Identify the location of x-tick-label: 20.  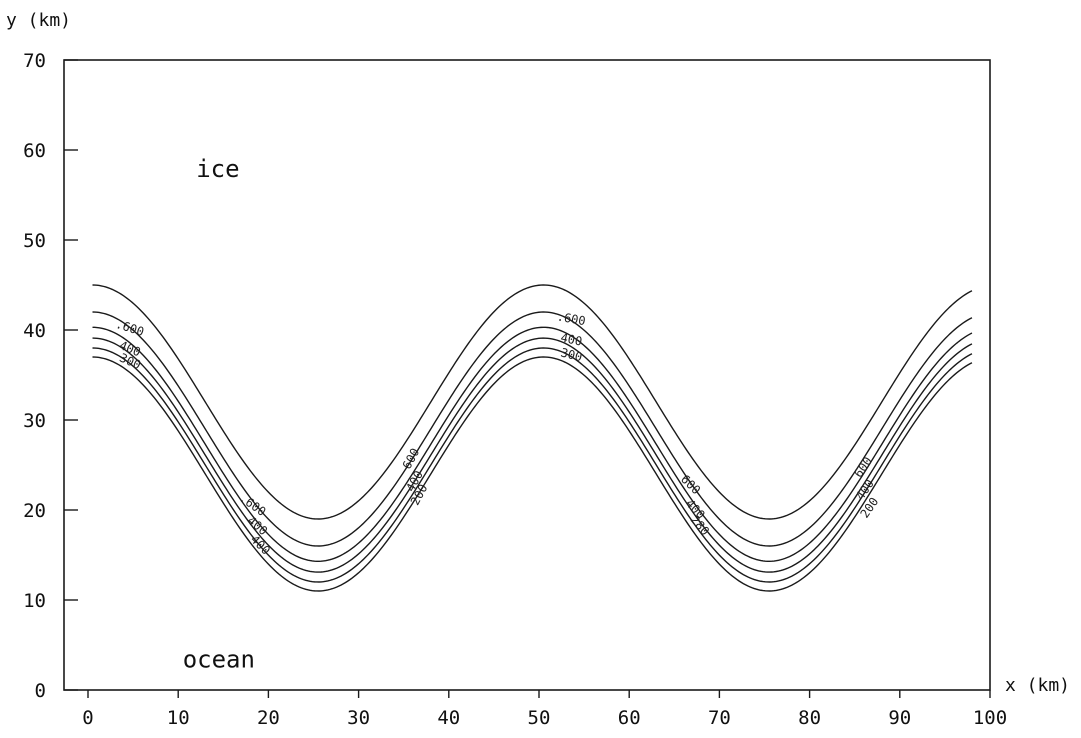
(268, 718).